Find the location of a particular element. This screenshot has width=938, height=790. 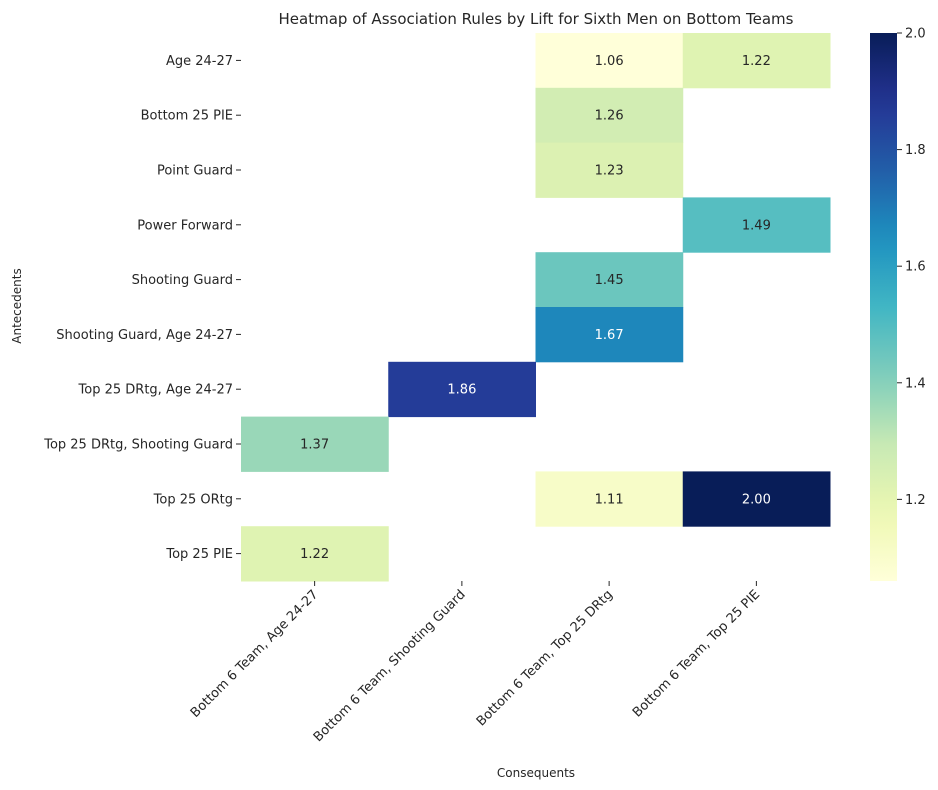

cell-value-label: 1.06 is located at coordinates (609, 61).